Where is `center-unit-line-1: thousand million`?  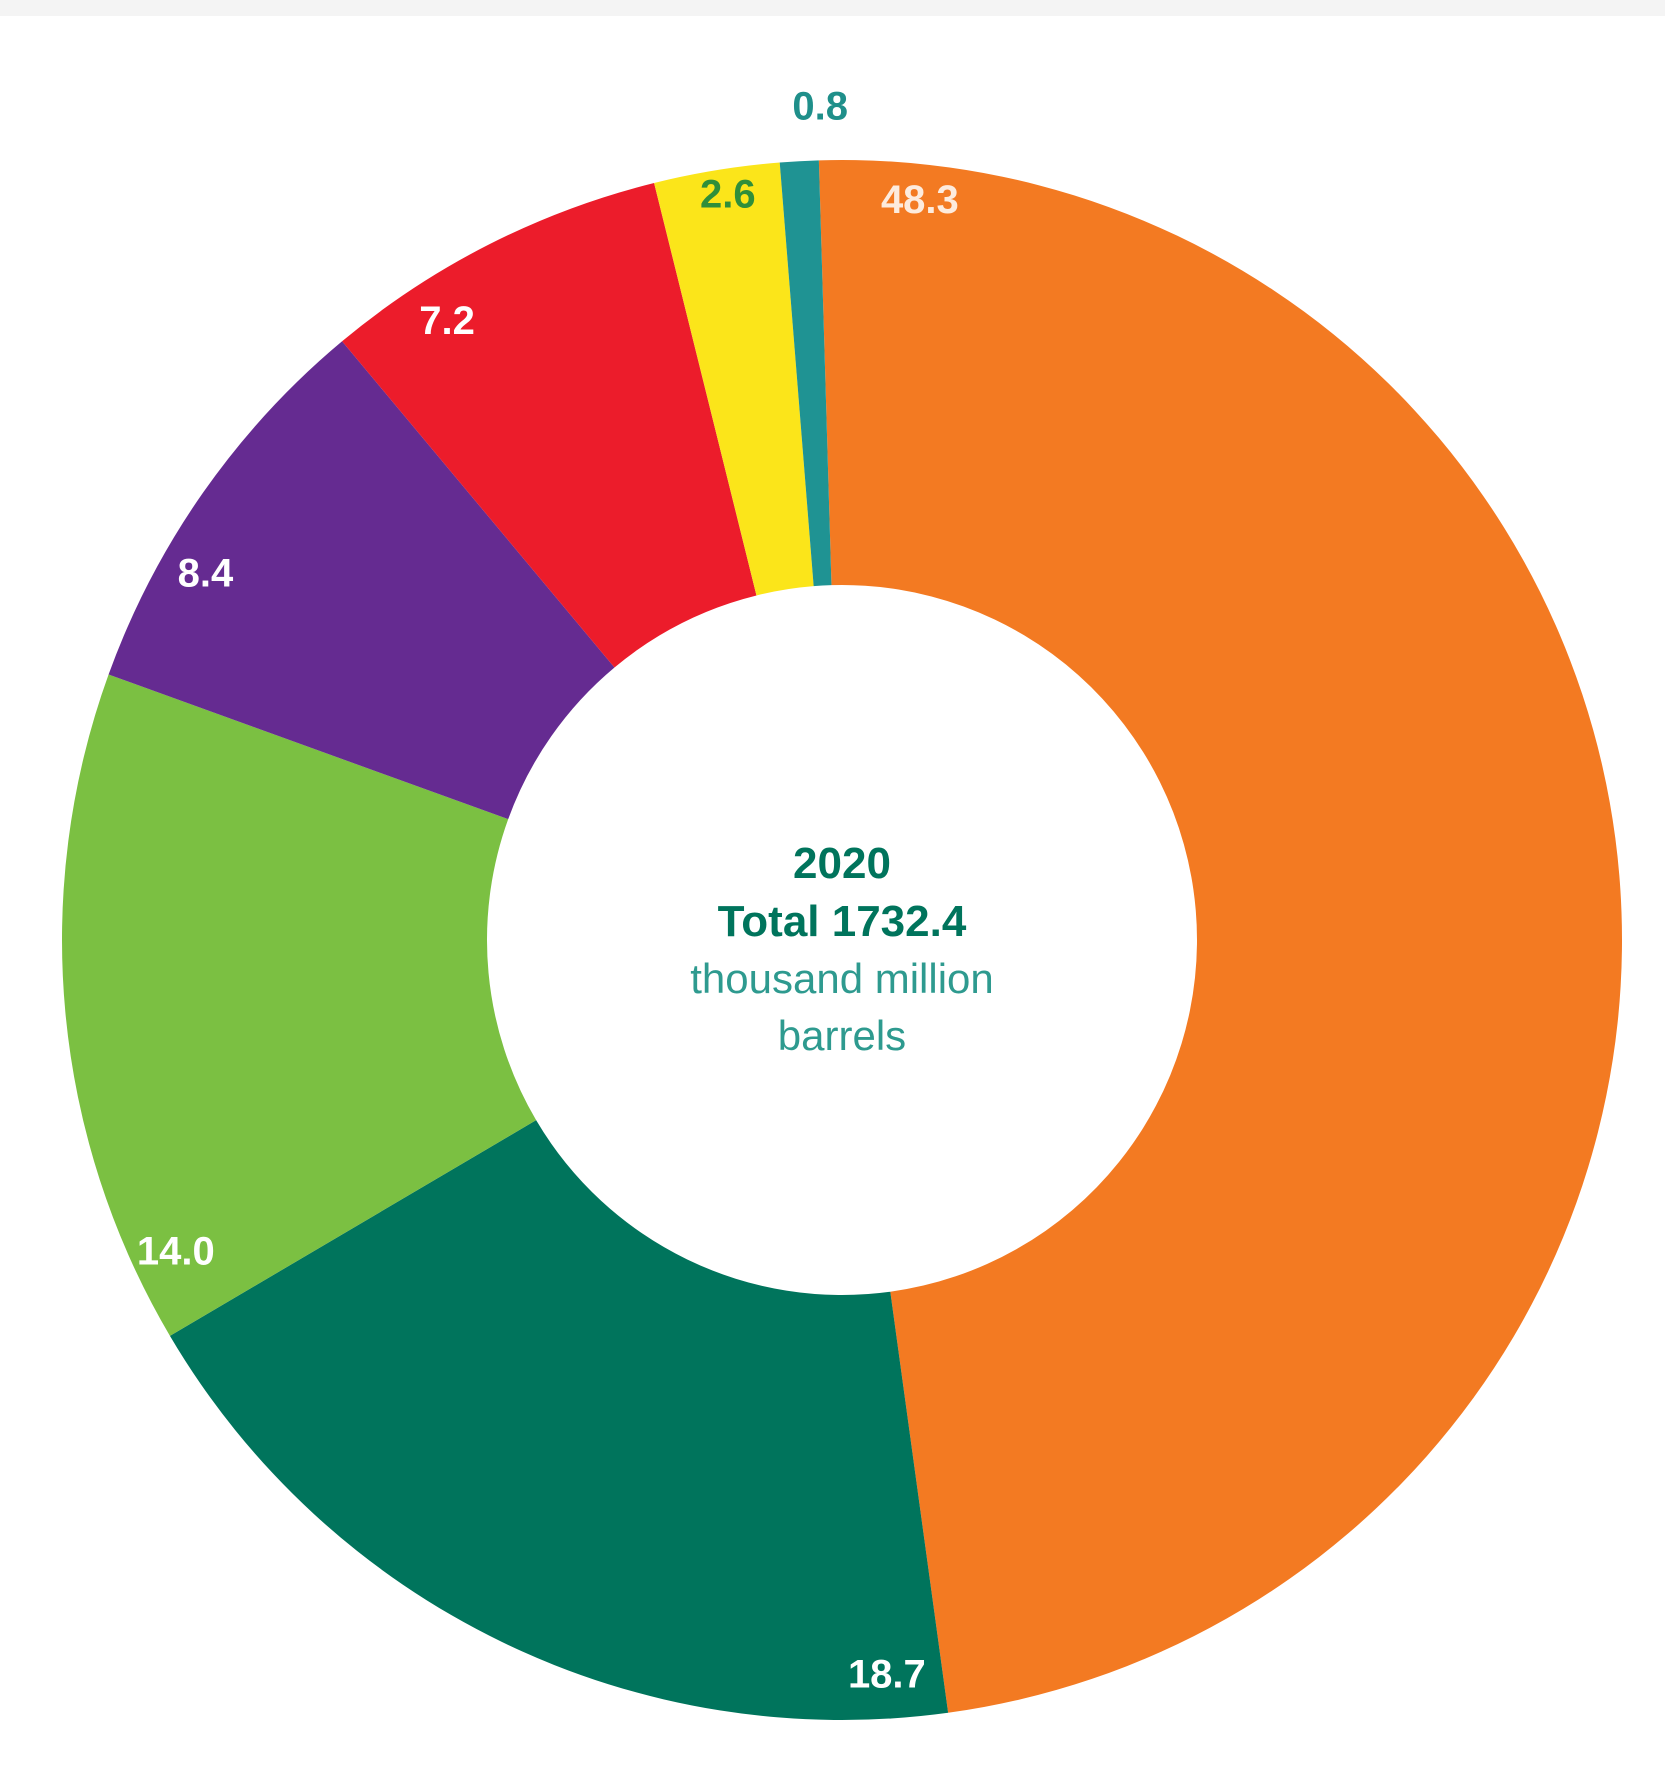
center-unit-line-1: thousand million is located at coordinates (842, 978).